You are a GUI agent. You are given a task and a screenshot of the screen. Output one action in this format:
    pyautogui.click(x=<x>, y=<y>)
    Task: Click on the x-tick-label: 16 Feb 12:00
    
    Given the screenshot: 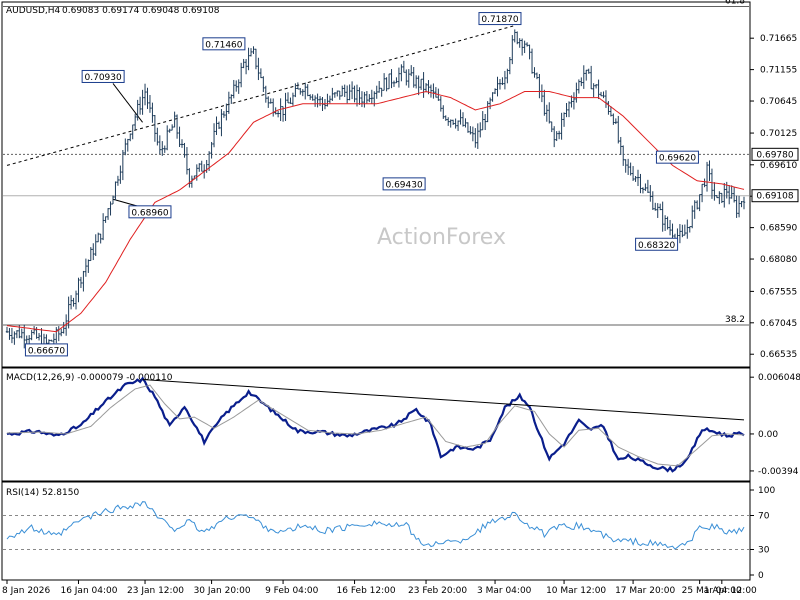 What is the action you would take?
    pyautogui.click(x=366, y=591)
    